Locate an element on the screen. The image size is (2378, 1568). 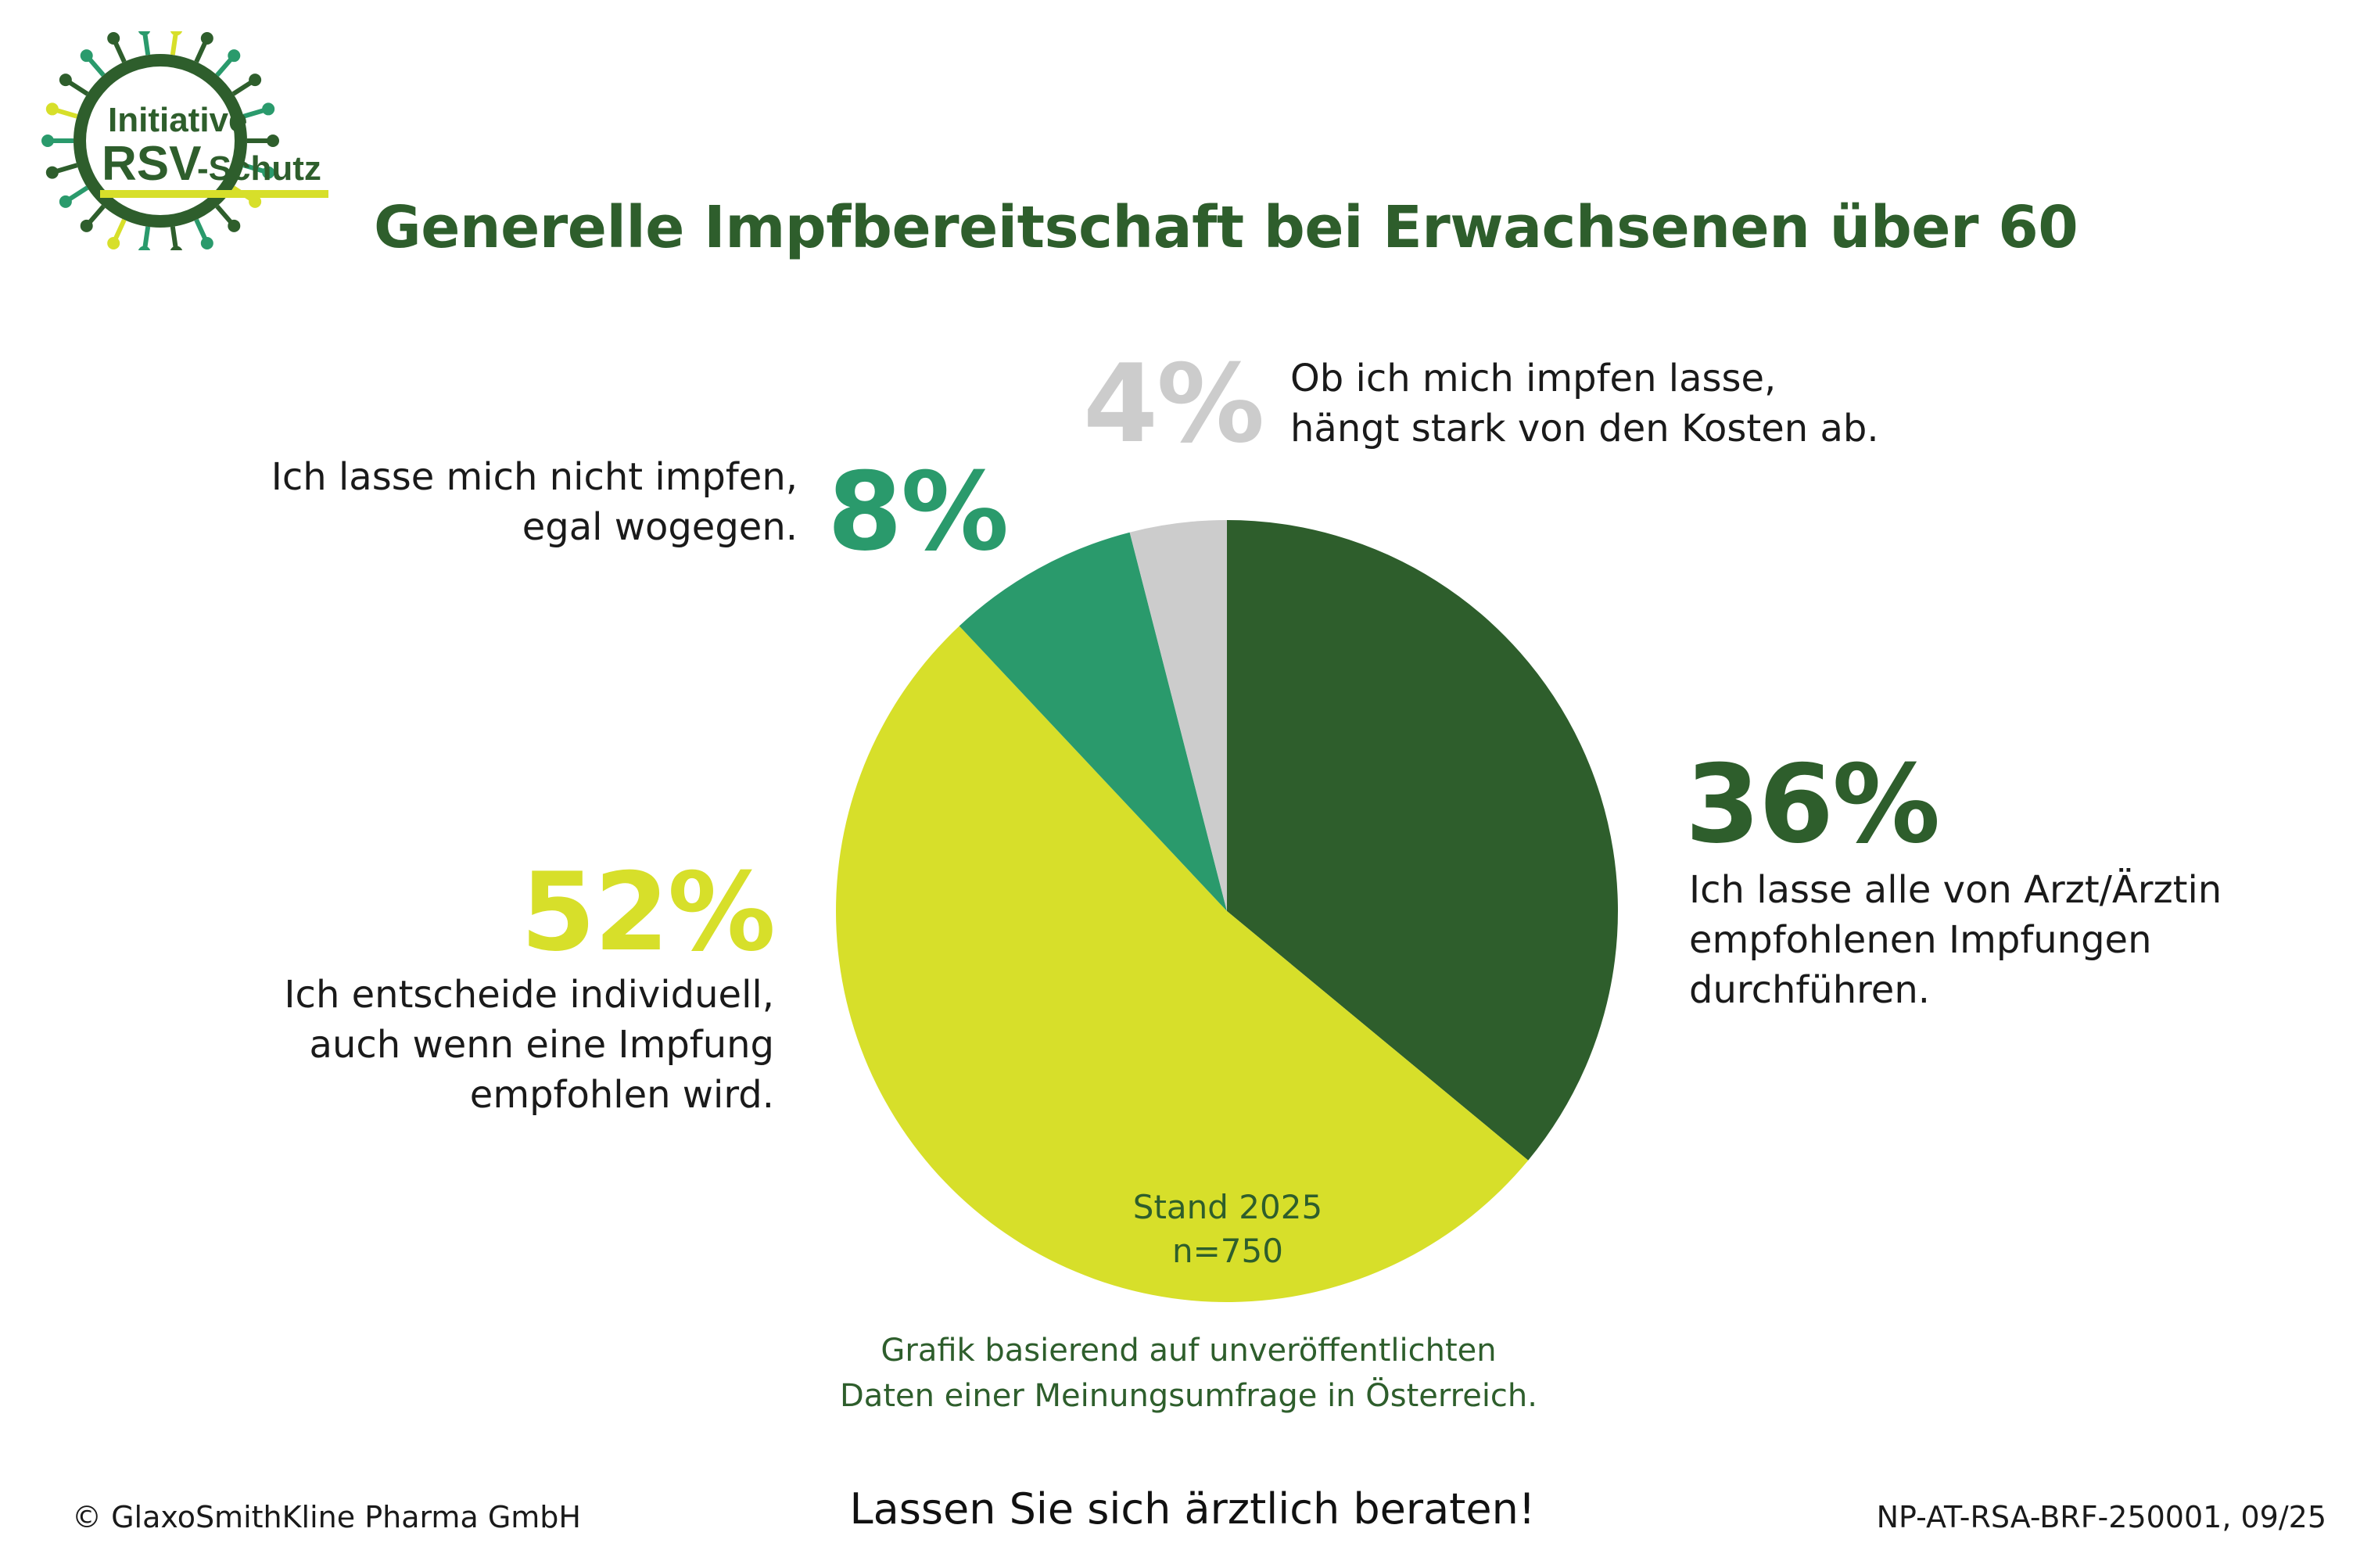
slice-label-percent-nicht: 8% is located at coordinates (918, 512).